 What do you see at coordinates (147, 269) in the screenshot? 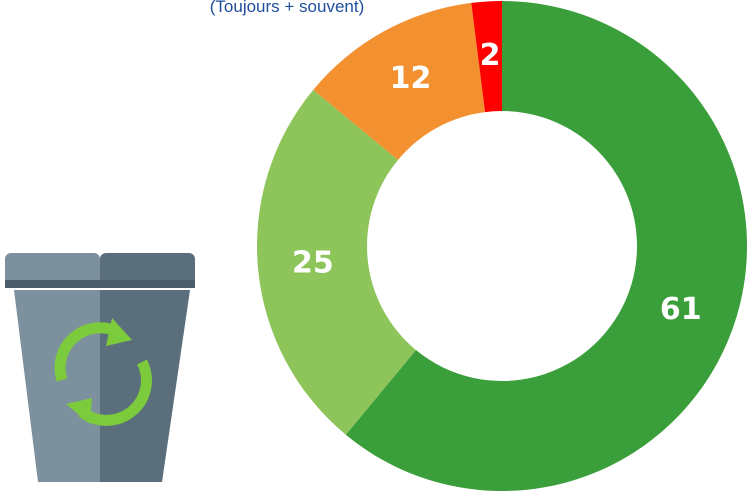
I see `bin-lid-right` at bounding box center [147, 269].